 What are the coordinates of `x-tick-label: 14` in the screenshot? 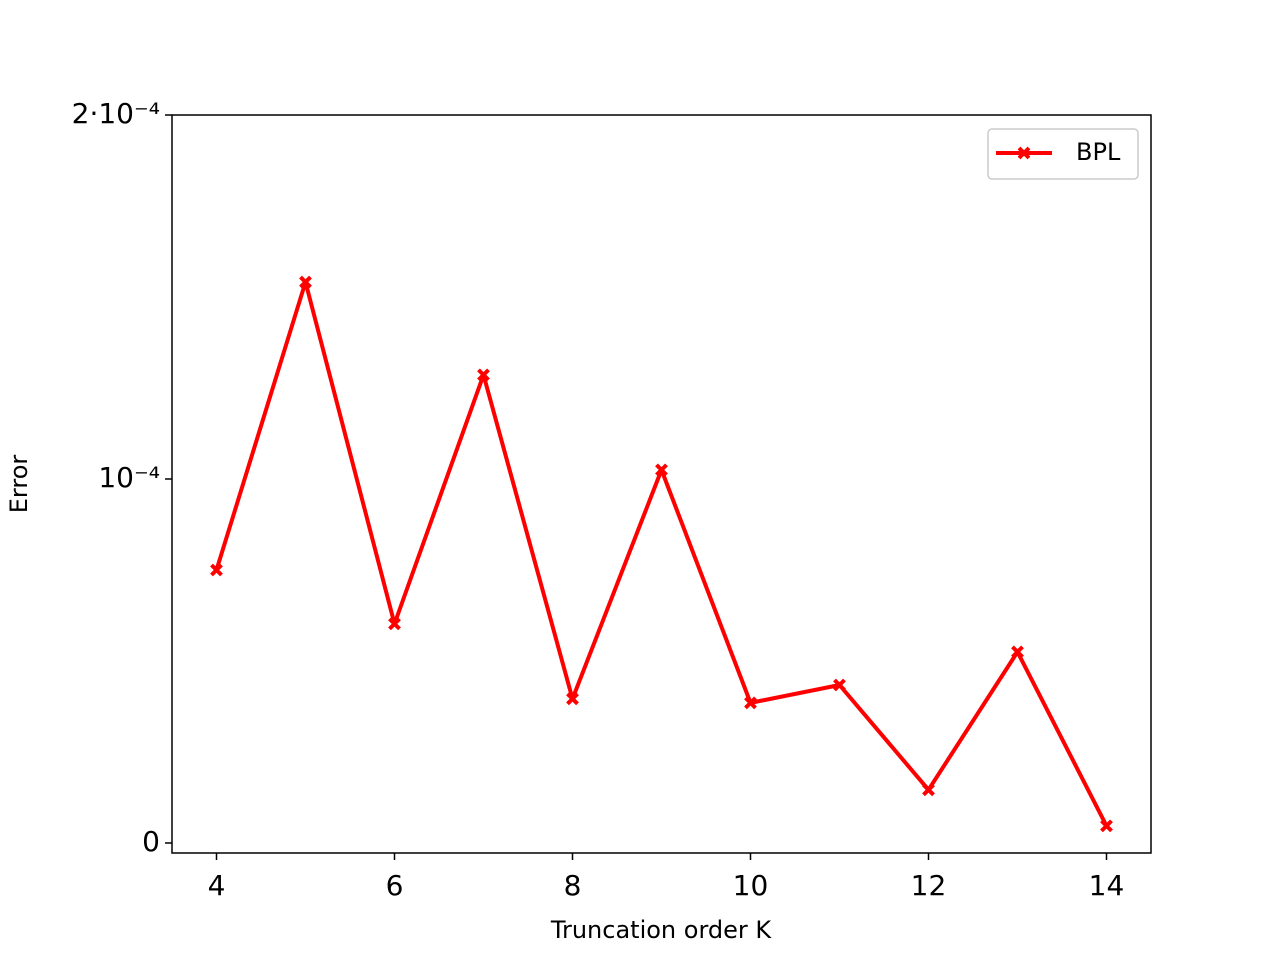 It's located at (1107, 885).